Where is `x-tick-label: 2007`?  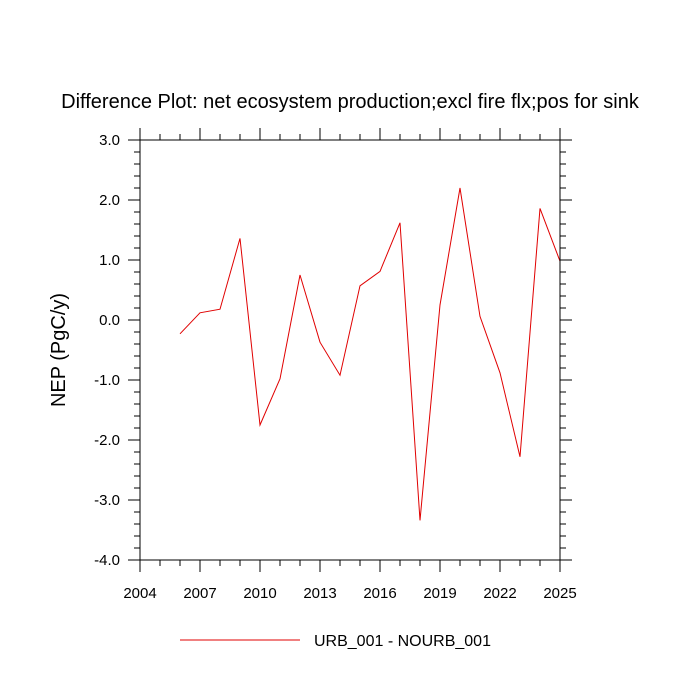 x-tick-label: 2007 is located at coordinates (199, 593).